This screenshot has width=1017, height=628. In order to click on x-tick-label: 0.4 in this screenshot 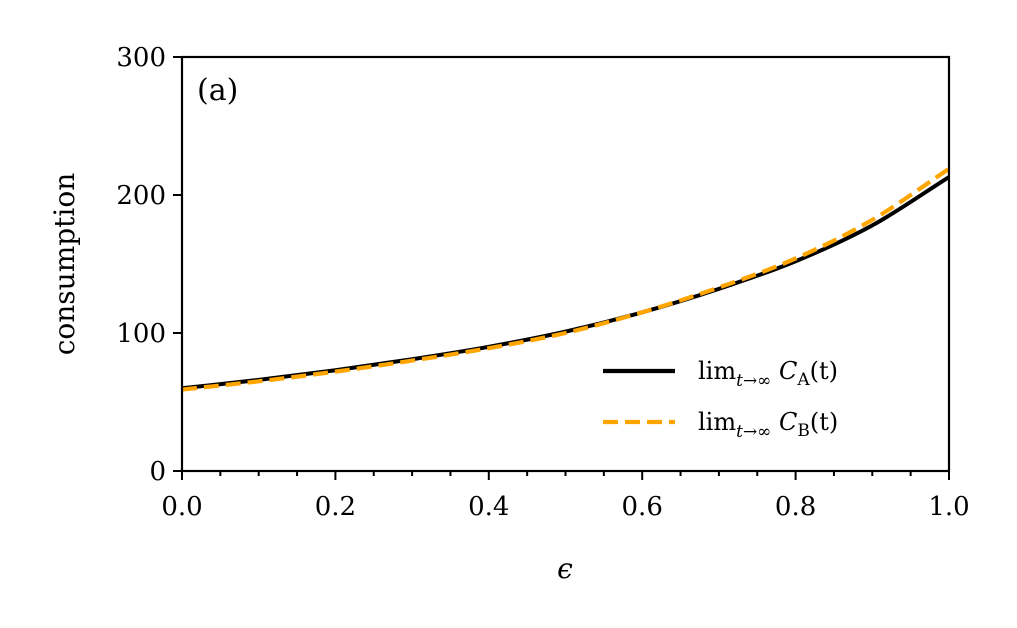, I will do `click(488, 507)`.